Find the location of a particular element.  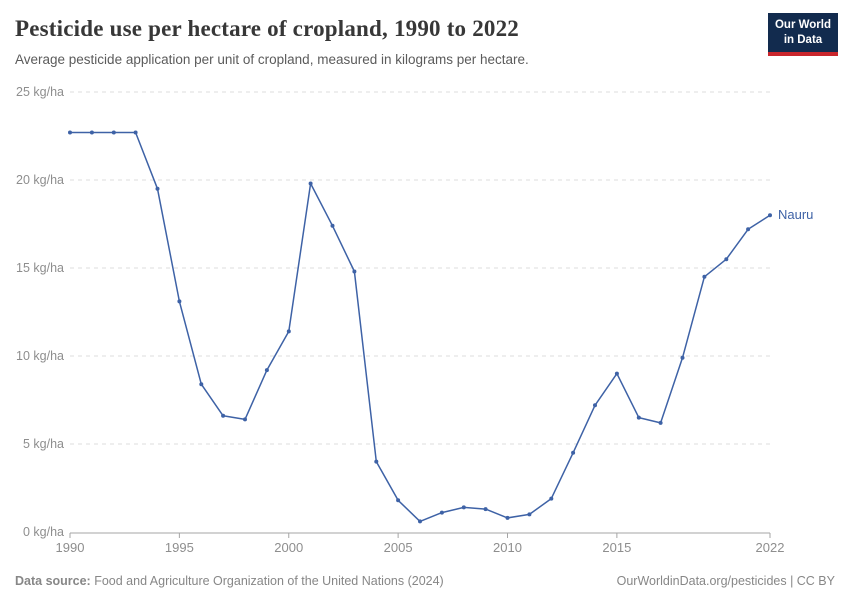

owid-logo-line1: Our World is located at coordinates (802, 25).